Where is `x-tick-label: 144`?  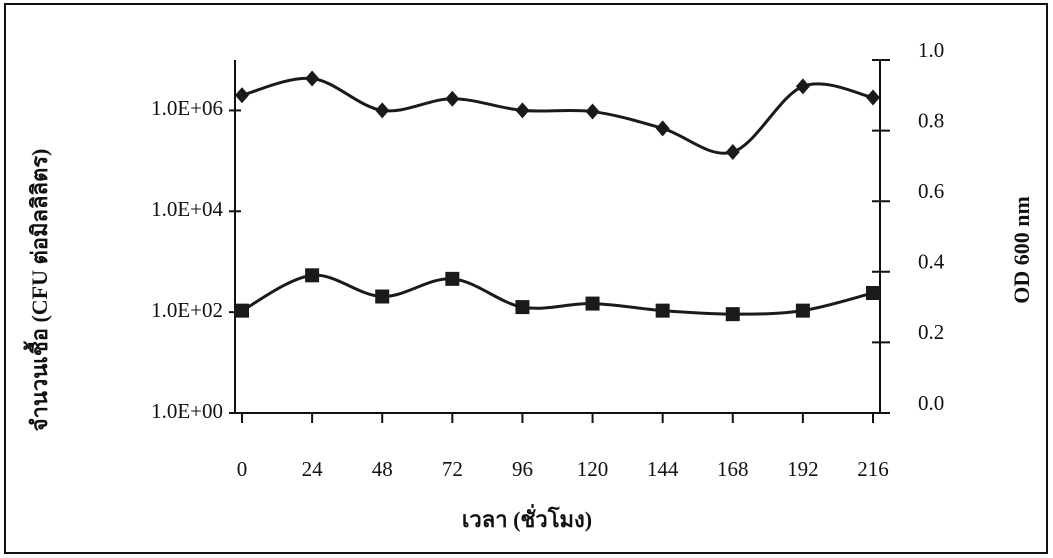
x-tick-label: 144 is located at coordinates (663, 469).